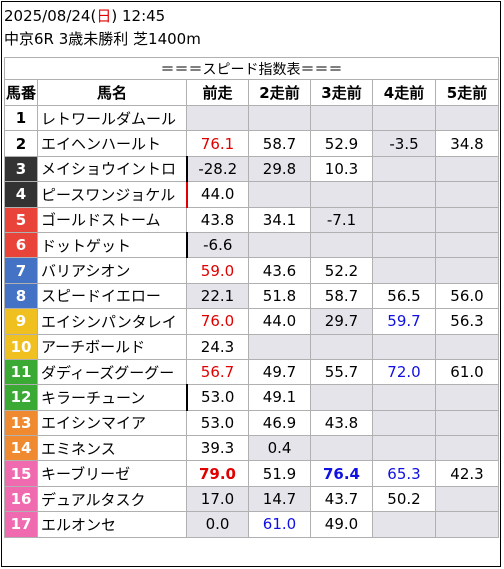 The height and width of the screenshot is (569, 504). Describe the element at coordinates (217, 118) in the screenshot. I see `speed-last` at that location.